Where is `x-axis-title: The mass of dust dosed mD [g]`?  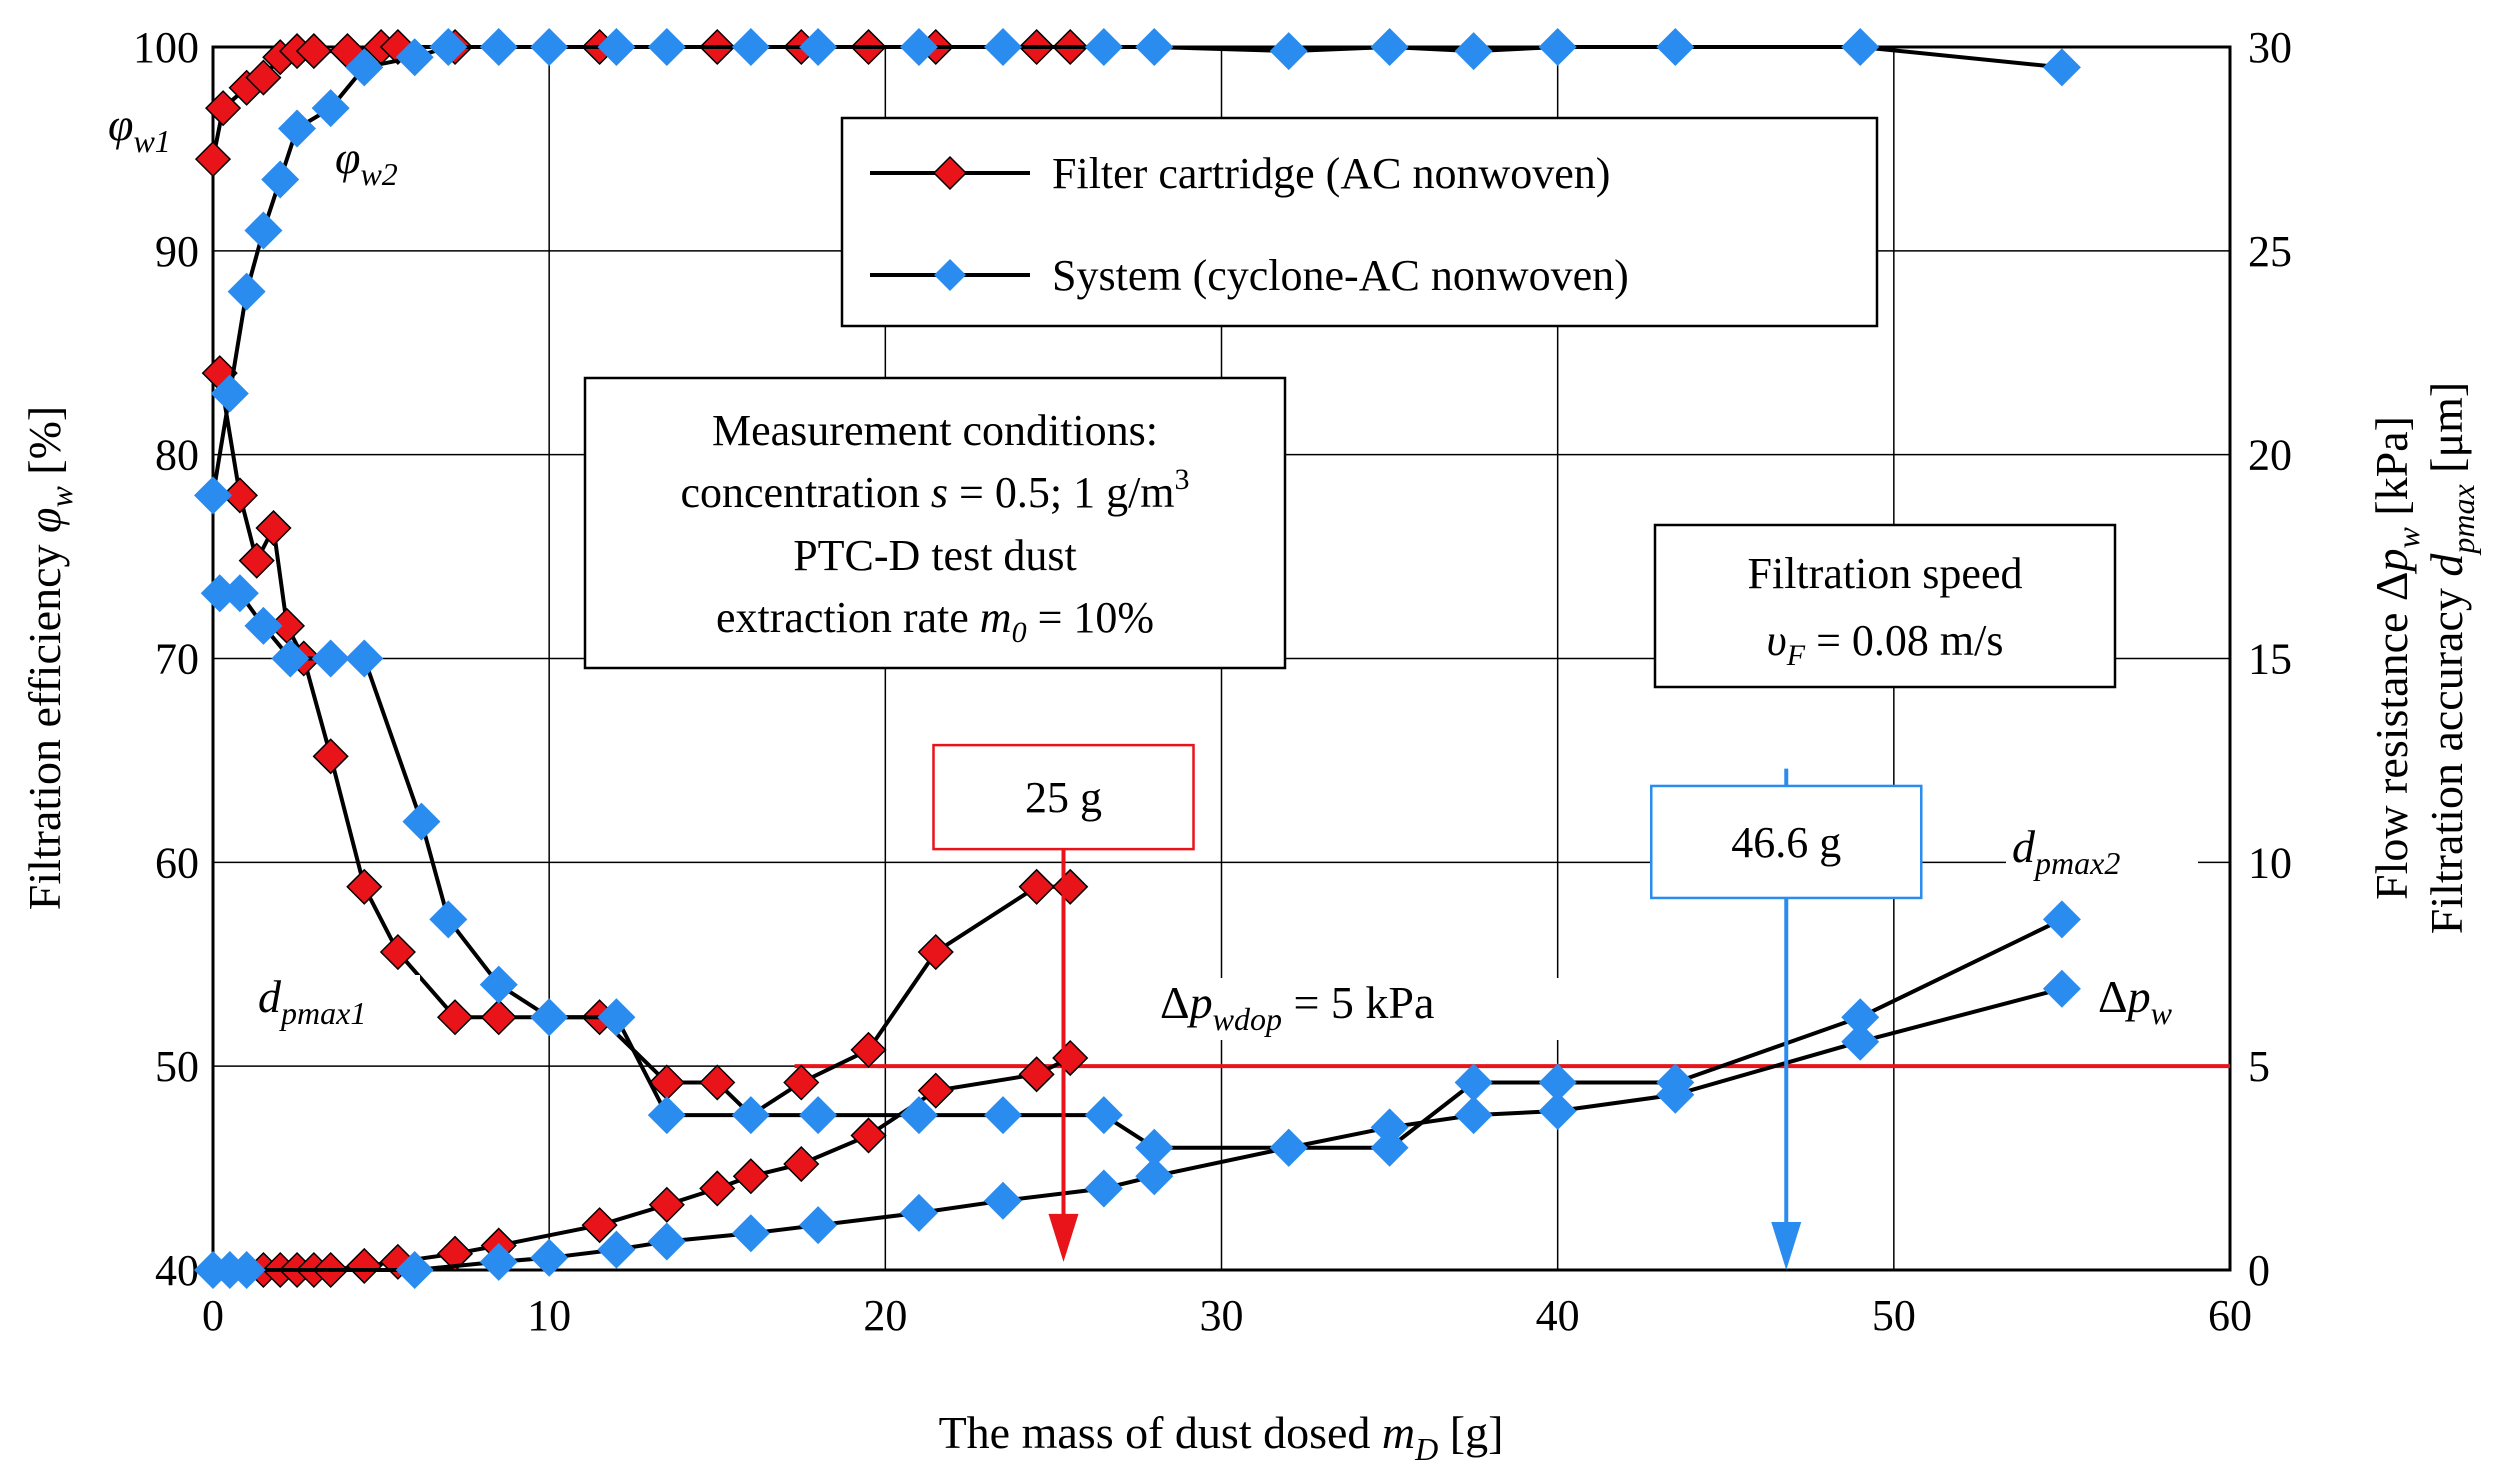 x-axis-title: The mass of dust dosed mD [g] is located at coordinates (1221, 1437).